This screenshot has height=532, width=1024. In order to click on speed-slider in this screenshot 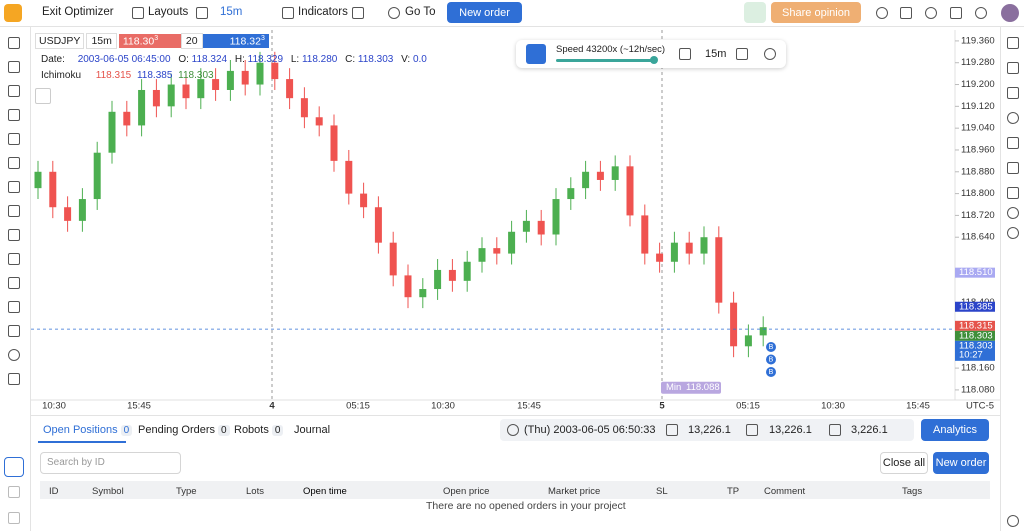, I will do `click(606, 60)`.